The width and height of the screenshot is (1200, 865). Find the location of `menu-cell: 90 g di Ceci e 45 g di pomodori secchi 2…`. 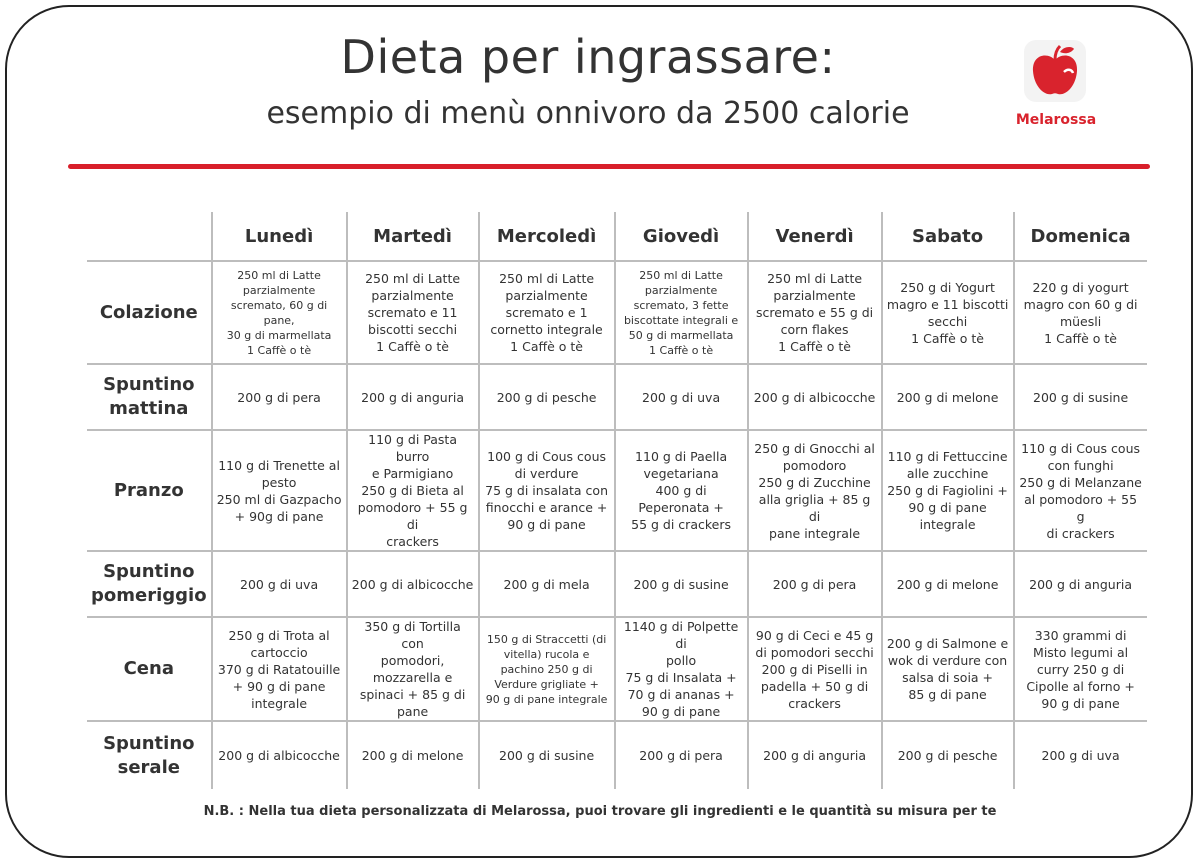

menu-cell: 90 g di Ceci e 45 g di pomodori secchi 2… is located at coordinates (814, 669).